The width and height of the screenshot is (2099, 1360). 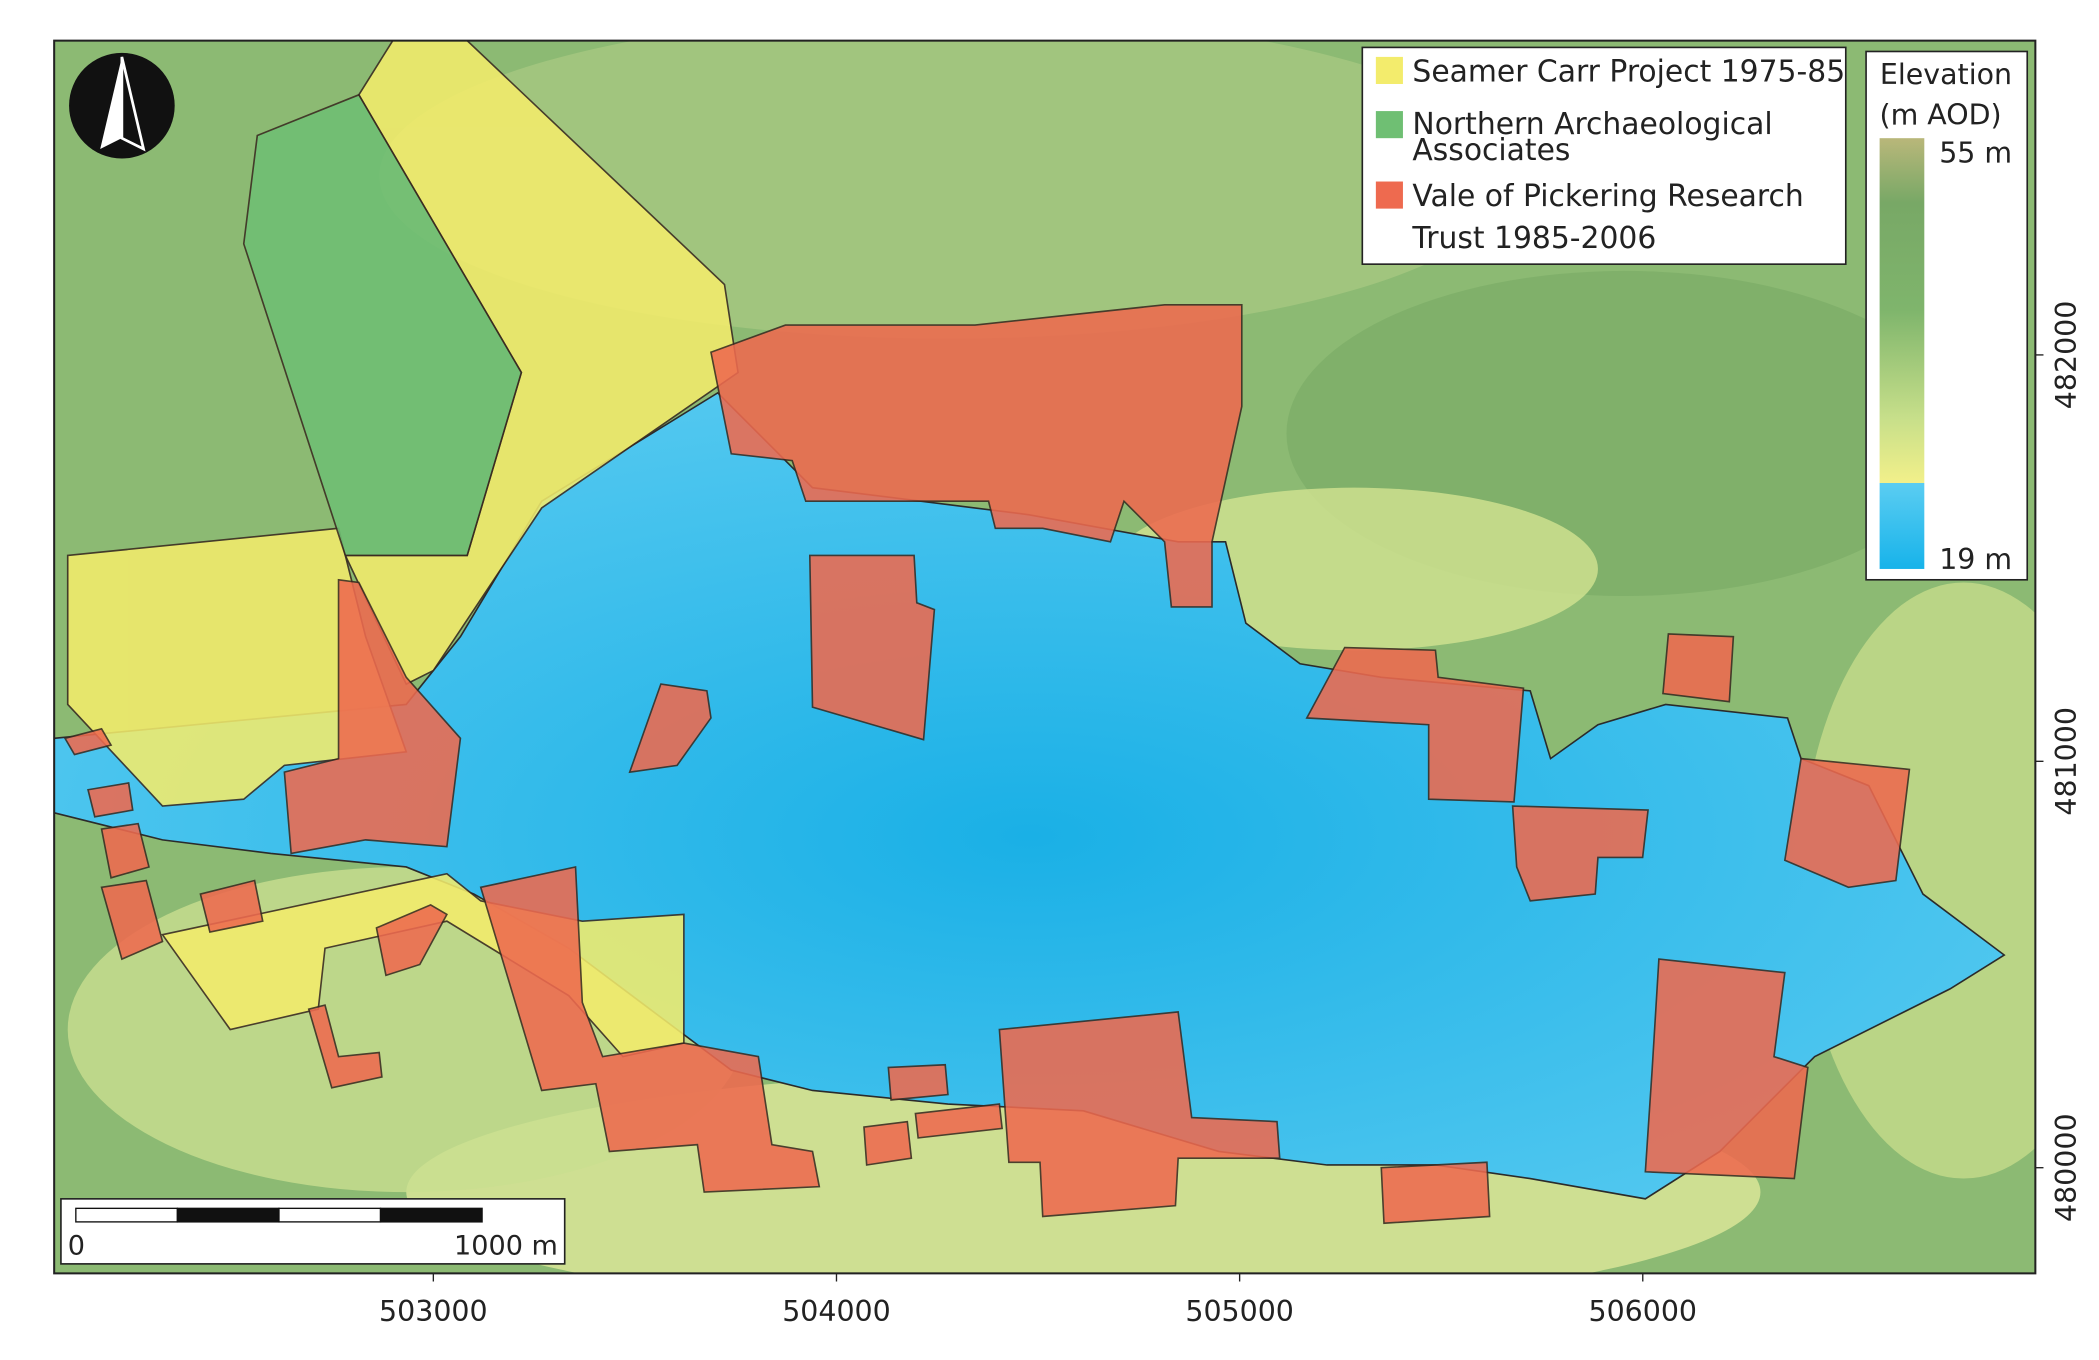 I want to click on elevation-min: 19 m, so click(x=1975, y=559).